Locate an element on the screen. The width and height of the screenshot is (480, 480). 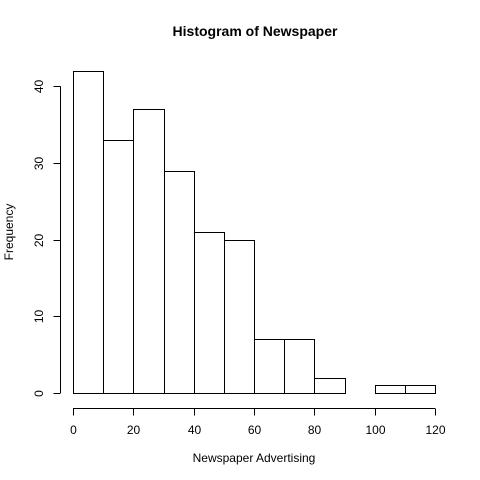
y-tick-label: 40 is located at coordinates (39, 87).